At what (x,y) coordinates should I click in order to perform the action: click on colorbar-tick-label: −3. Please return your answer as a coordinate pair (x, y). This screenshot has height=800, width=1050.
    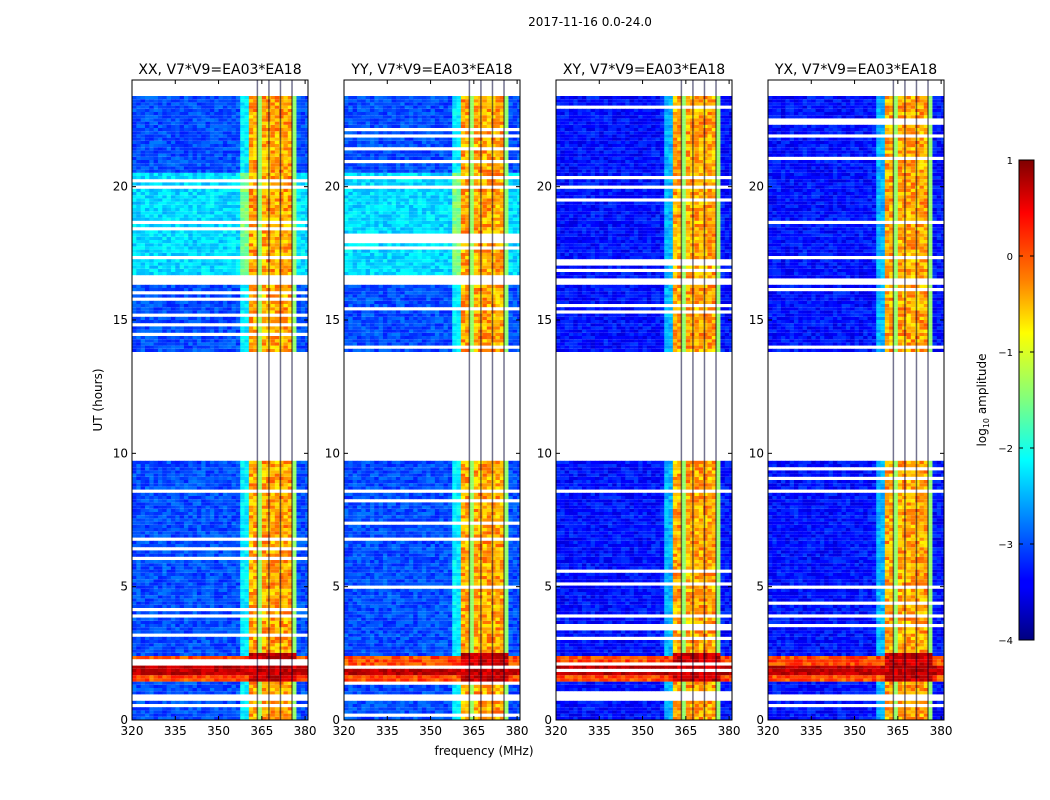
    Looking at the image, I should click on (1005, 545).